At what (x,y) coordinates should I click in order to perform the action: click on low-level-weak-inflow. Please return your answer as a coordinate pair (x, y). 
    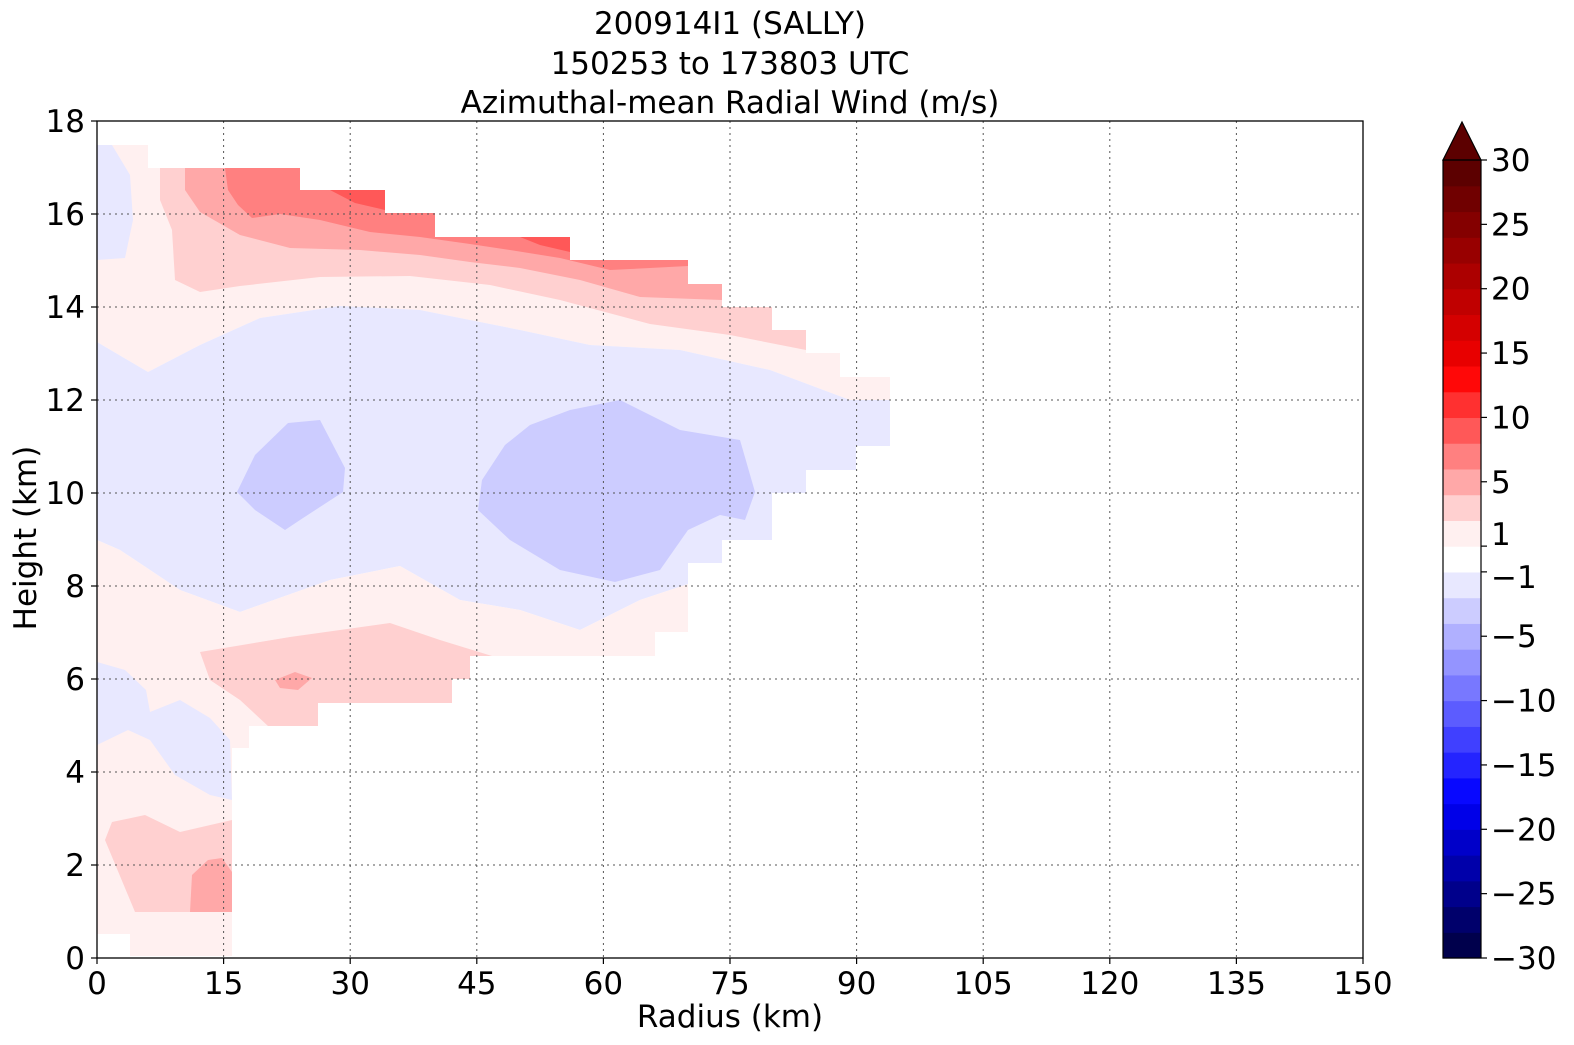
    Looking at the image, I should click on (164, 731).